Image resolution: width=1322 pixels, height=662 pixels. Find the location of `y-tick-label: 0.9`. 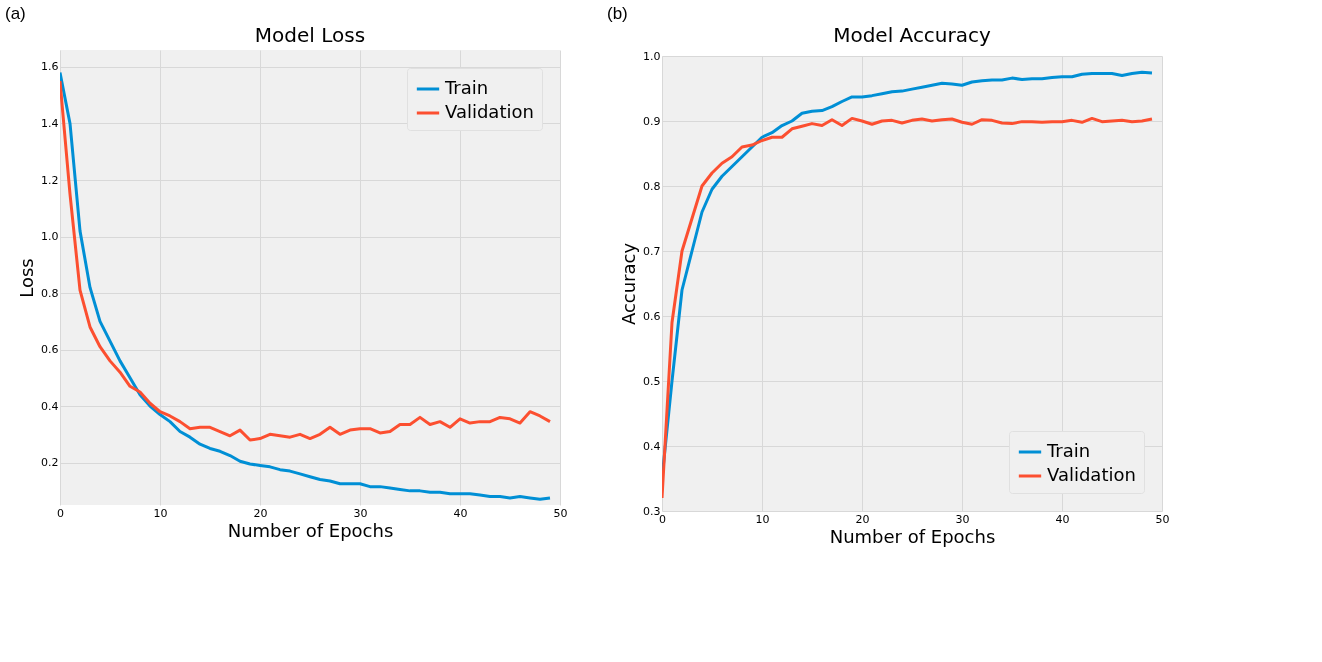

y-tick-label: 0.9 is located at coordinates (652, 121).